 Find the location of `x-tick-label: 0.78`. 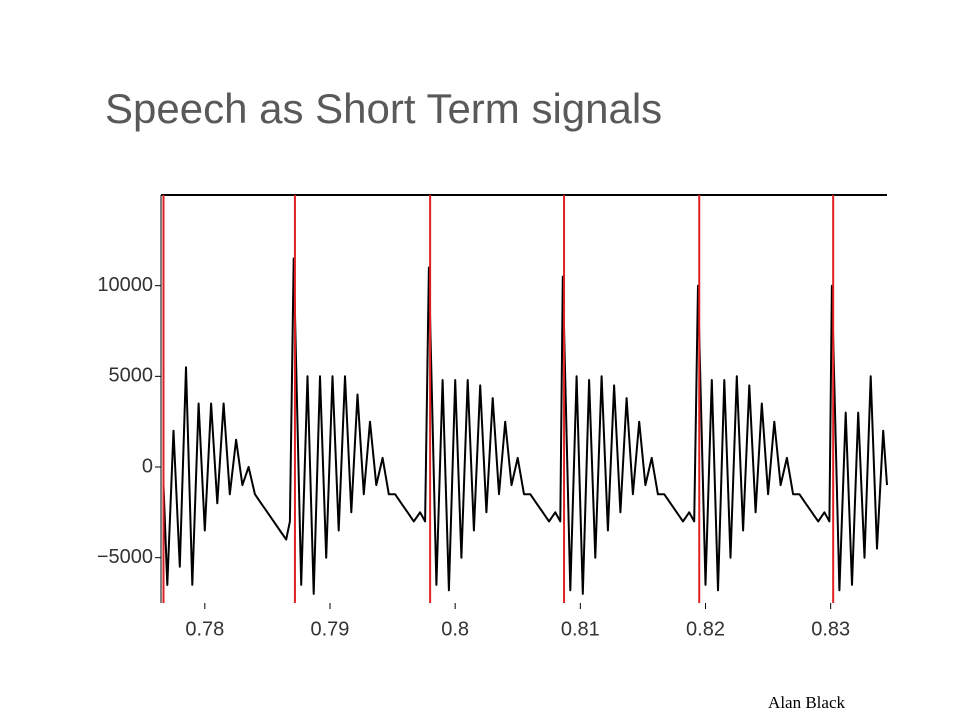

x-tick-label: 0.78 is located at coordinates (204, 629).